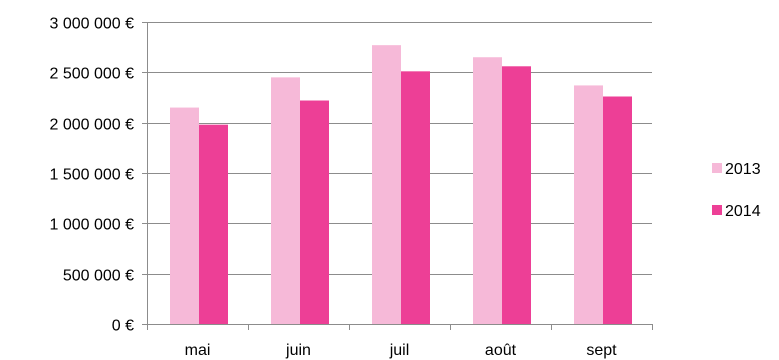 This screenshot has width=779, height=360. I want to click on bar-2013-juin, so click(285, 200).